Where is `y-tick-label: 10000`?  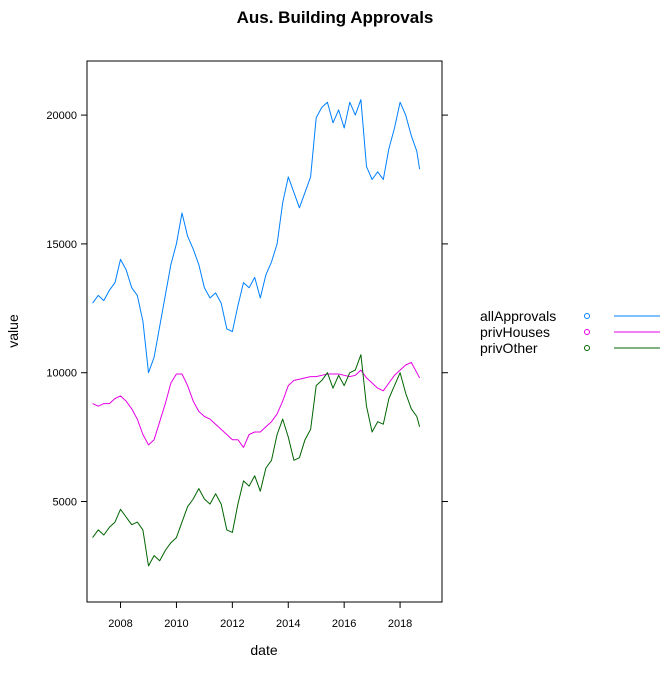 y-tick-label: 10000 is located at coordinates (61, 374).